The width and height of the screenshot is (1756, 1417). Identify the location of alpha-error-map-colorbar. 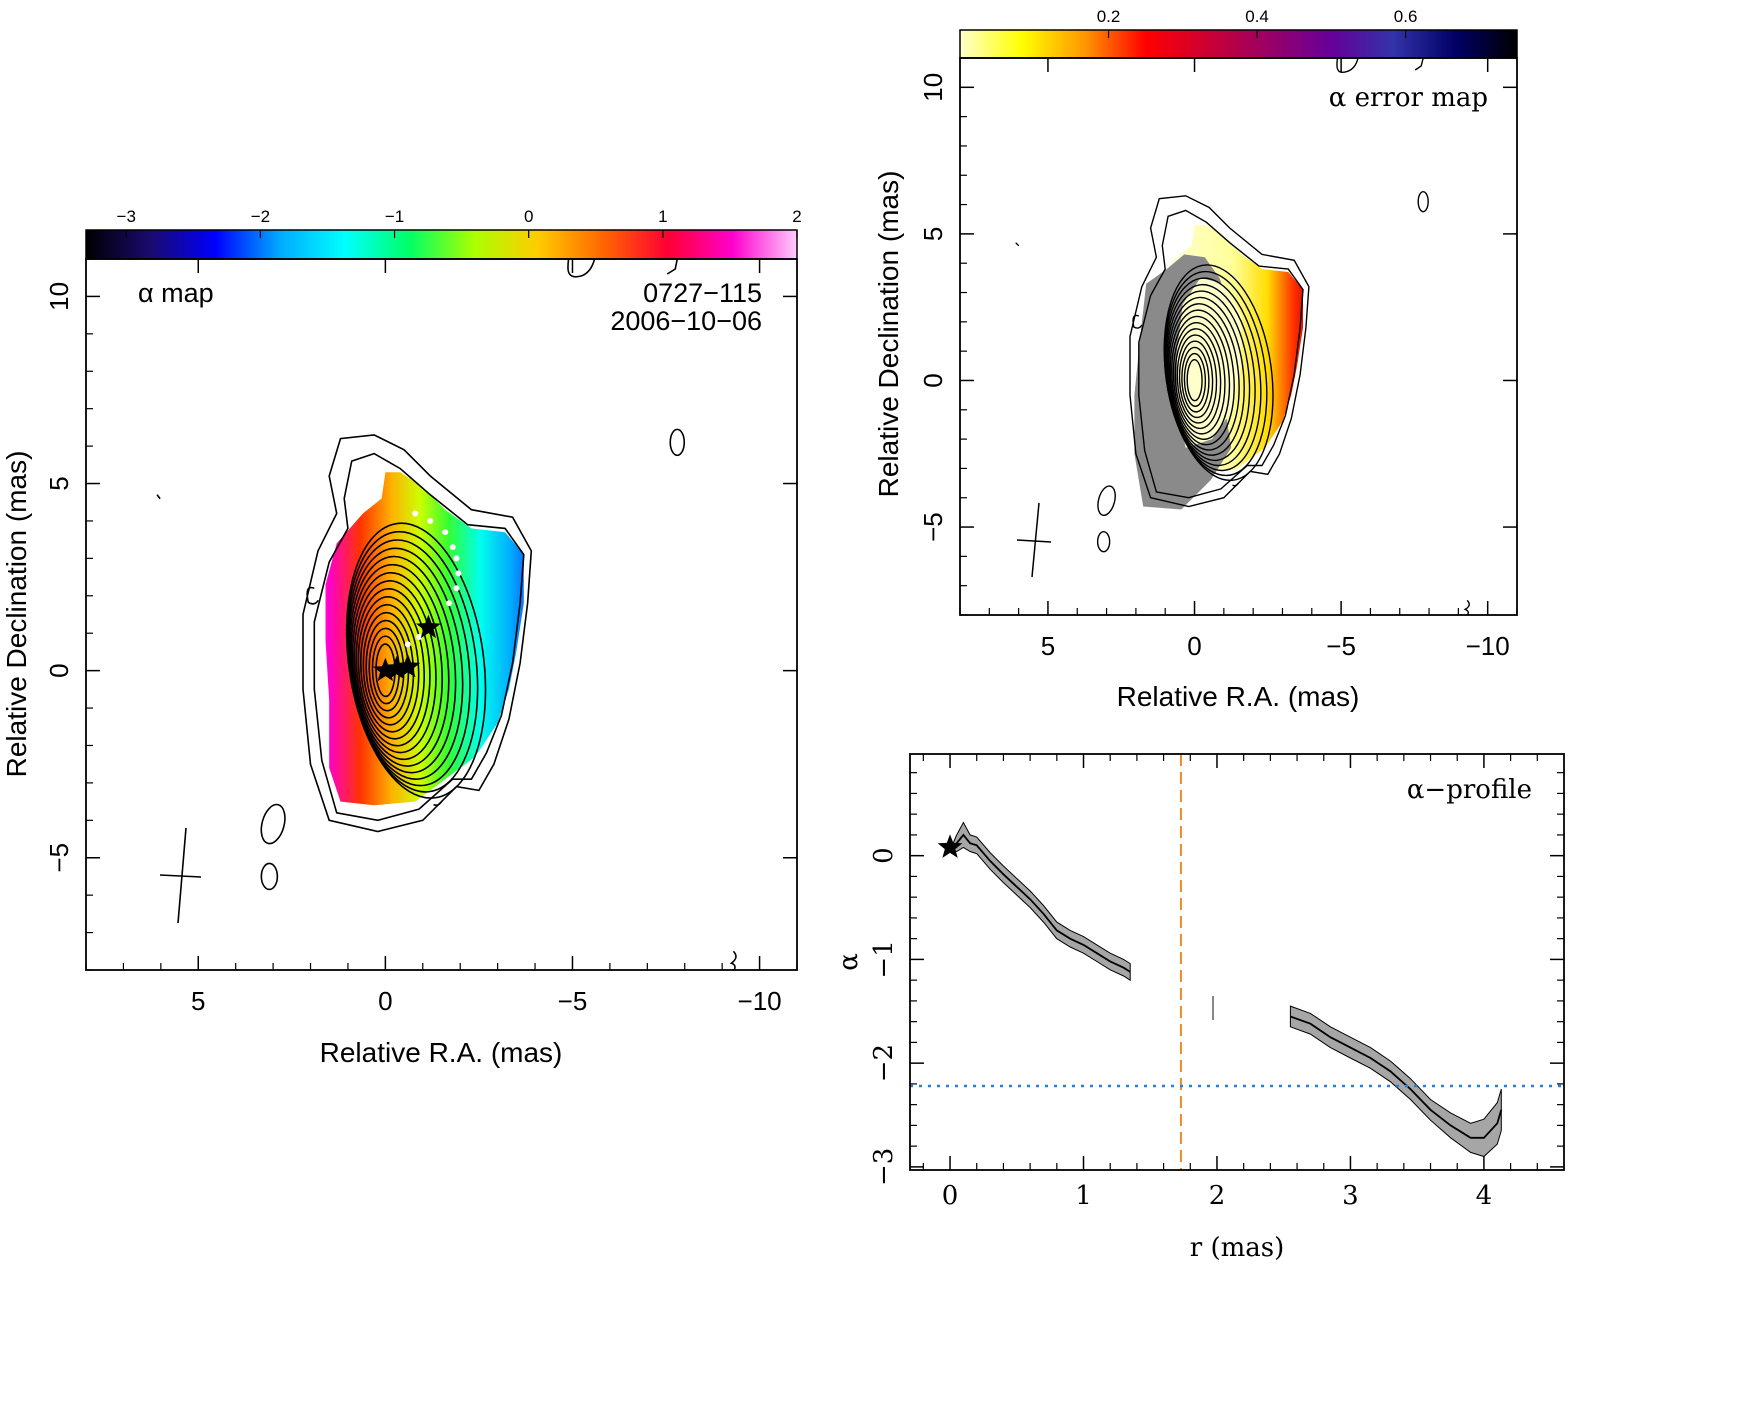
(1238, 44).